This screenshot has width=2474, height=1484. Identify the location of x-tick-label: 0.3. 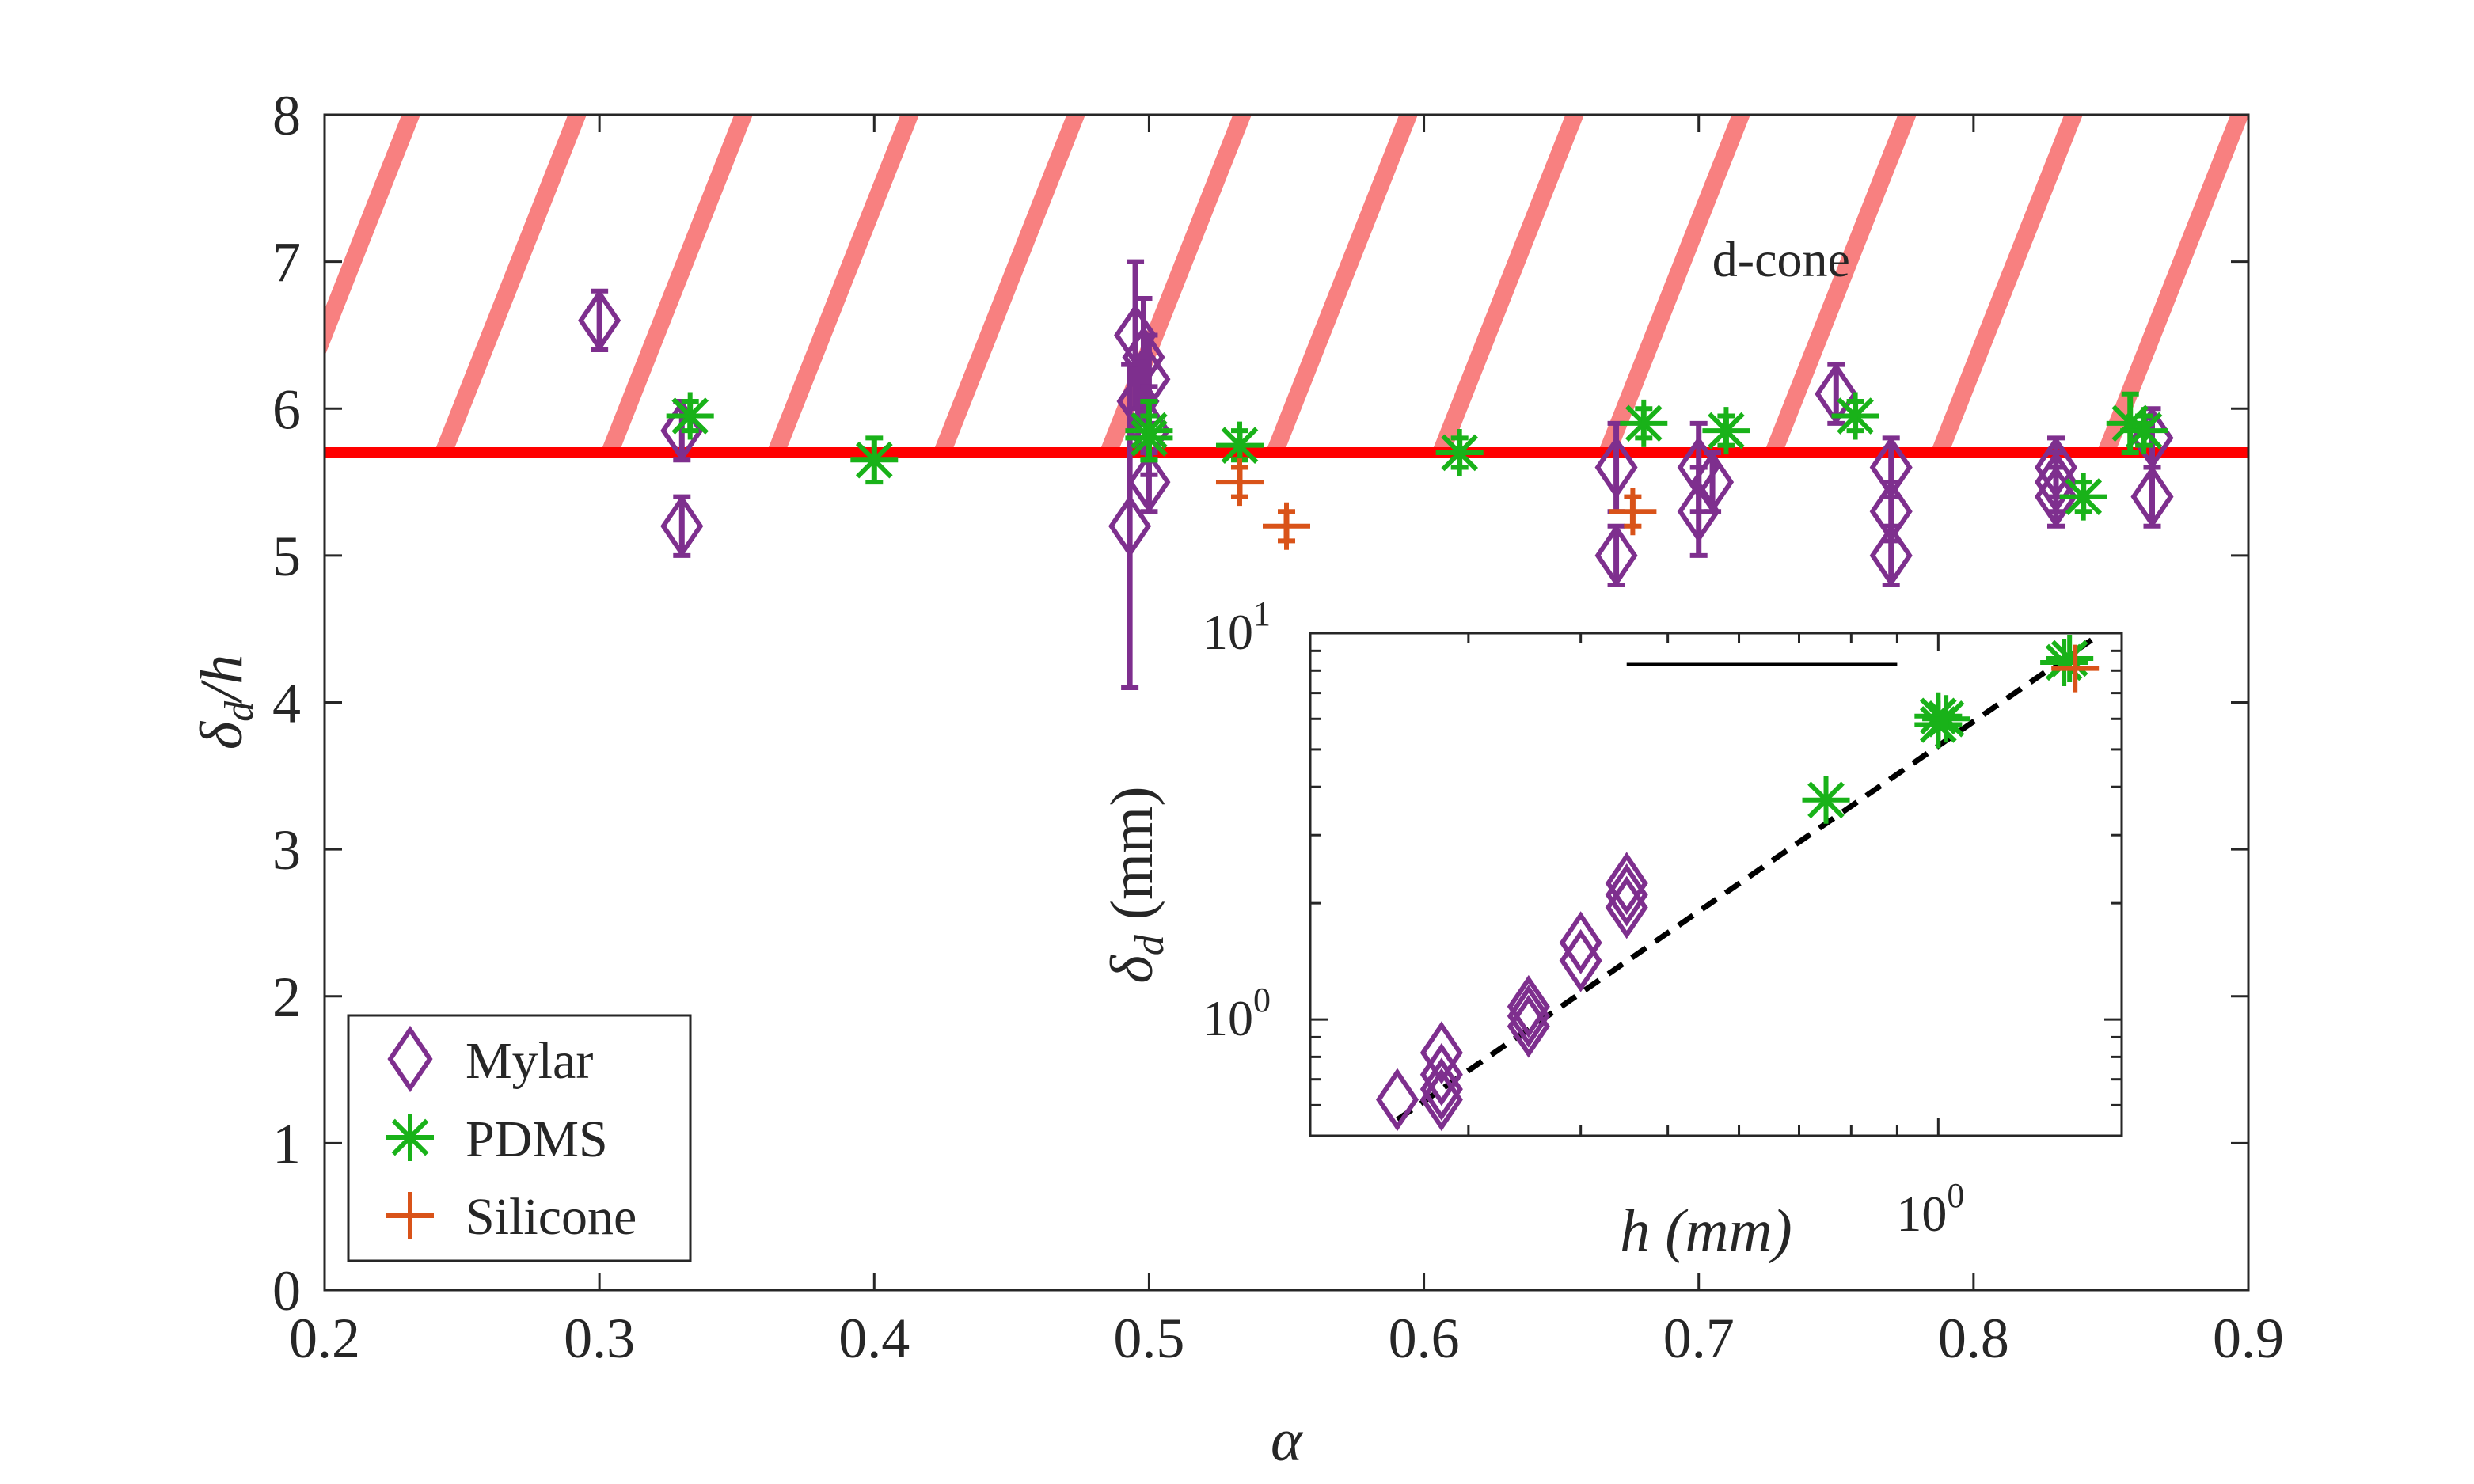
(600, 1338).